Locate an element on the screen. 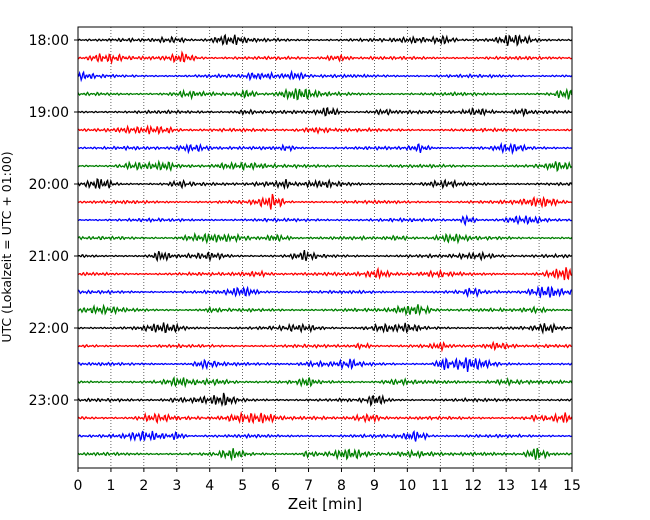  y-tick-label: 20:00 is located at coordinates (49, 185).